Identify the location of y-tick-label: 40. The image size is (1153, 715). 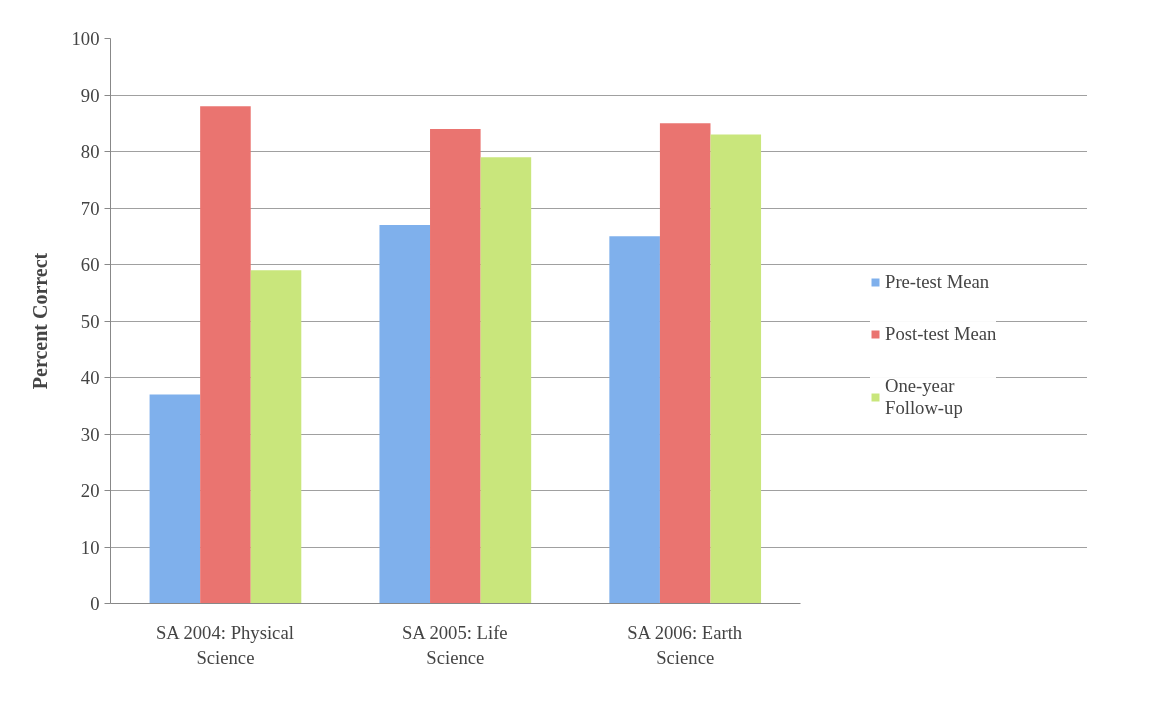
(90, 377).